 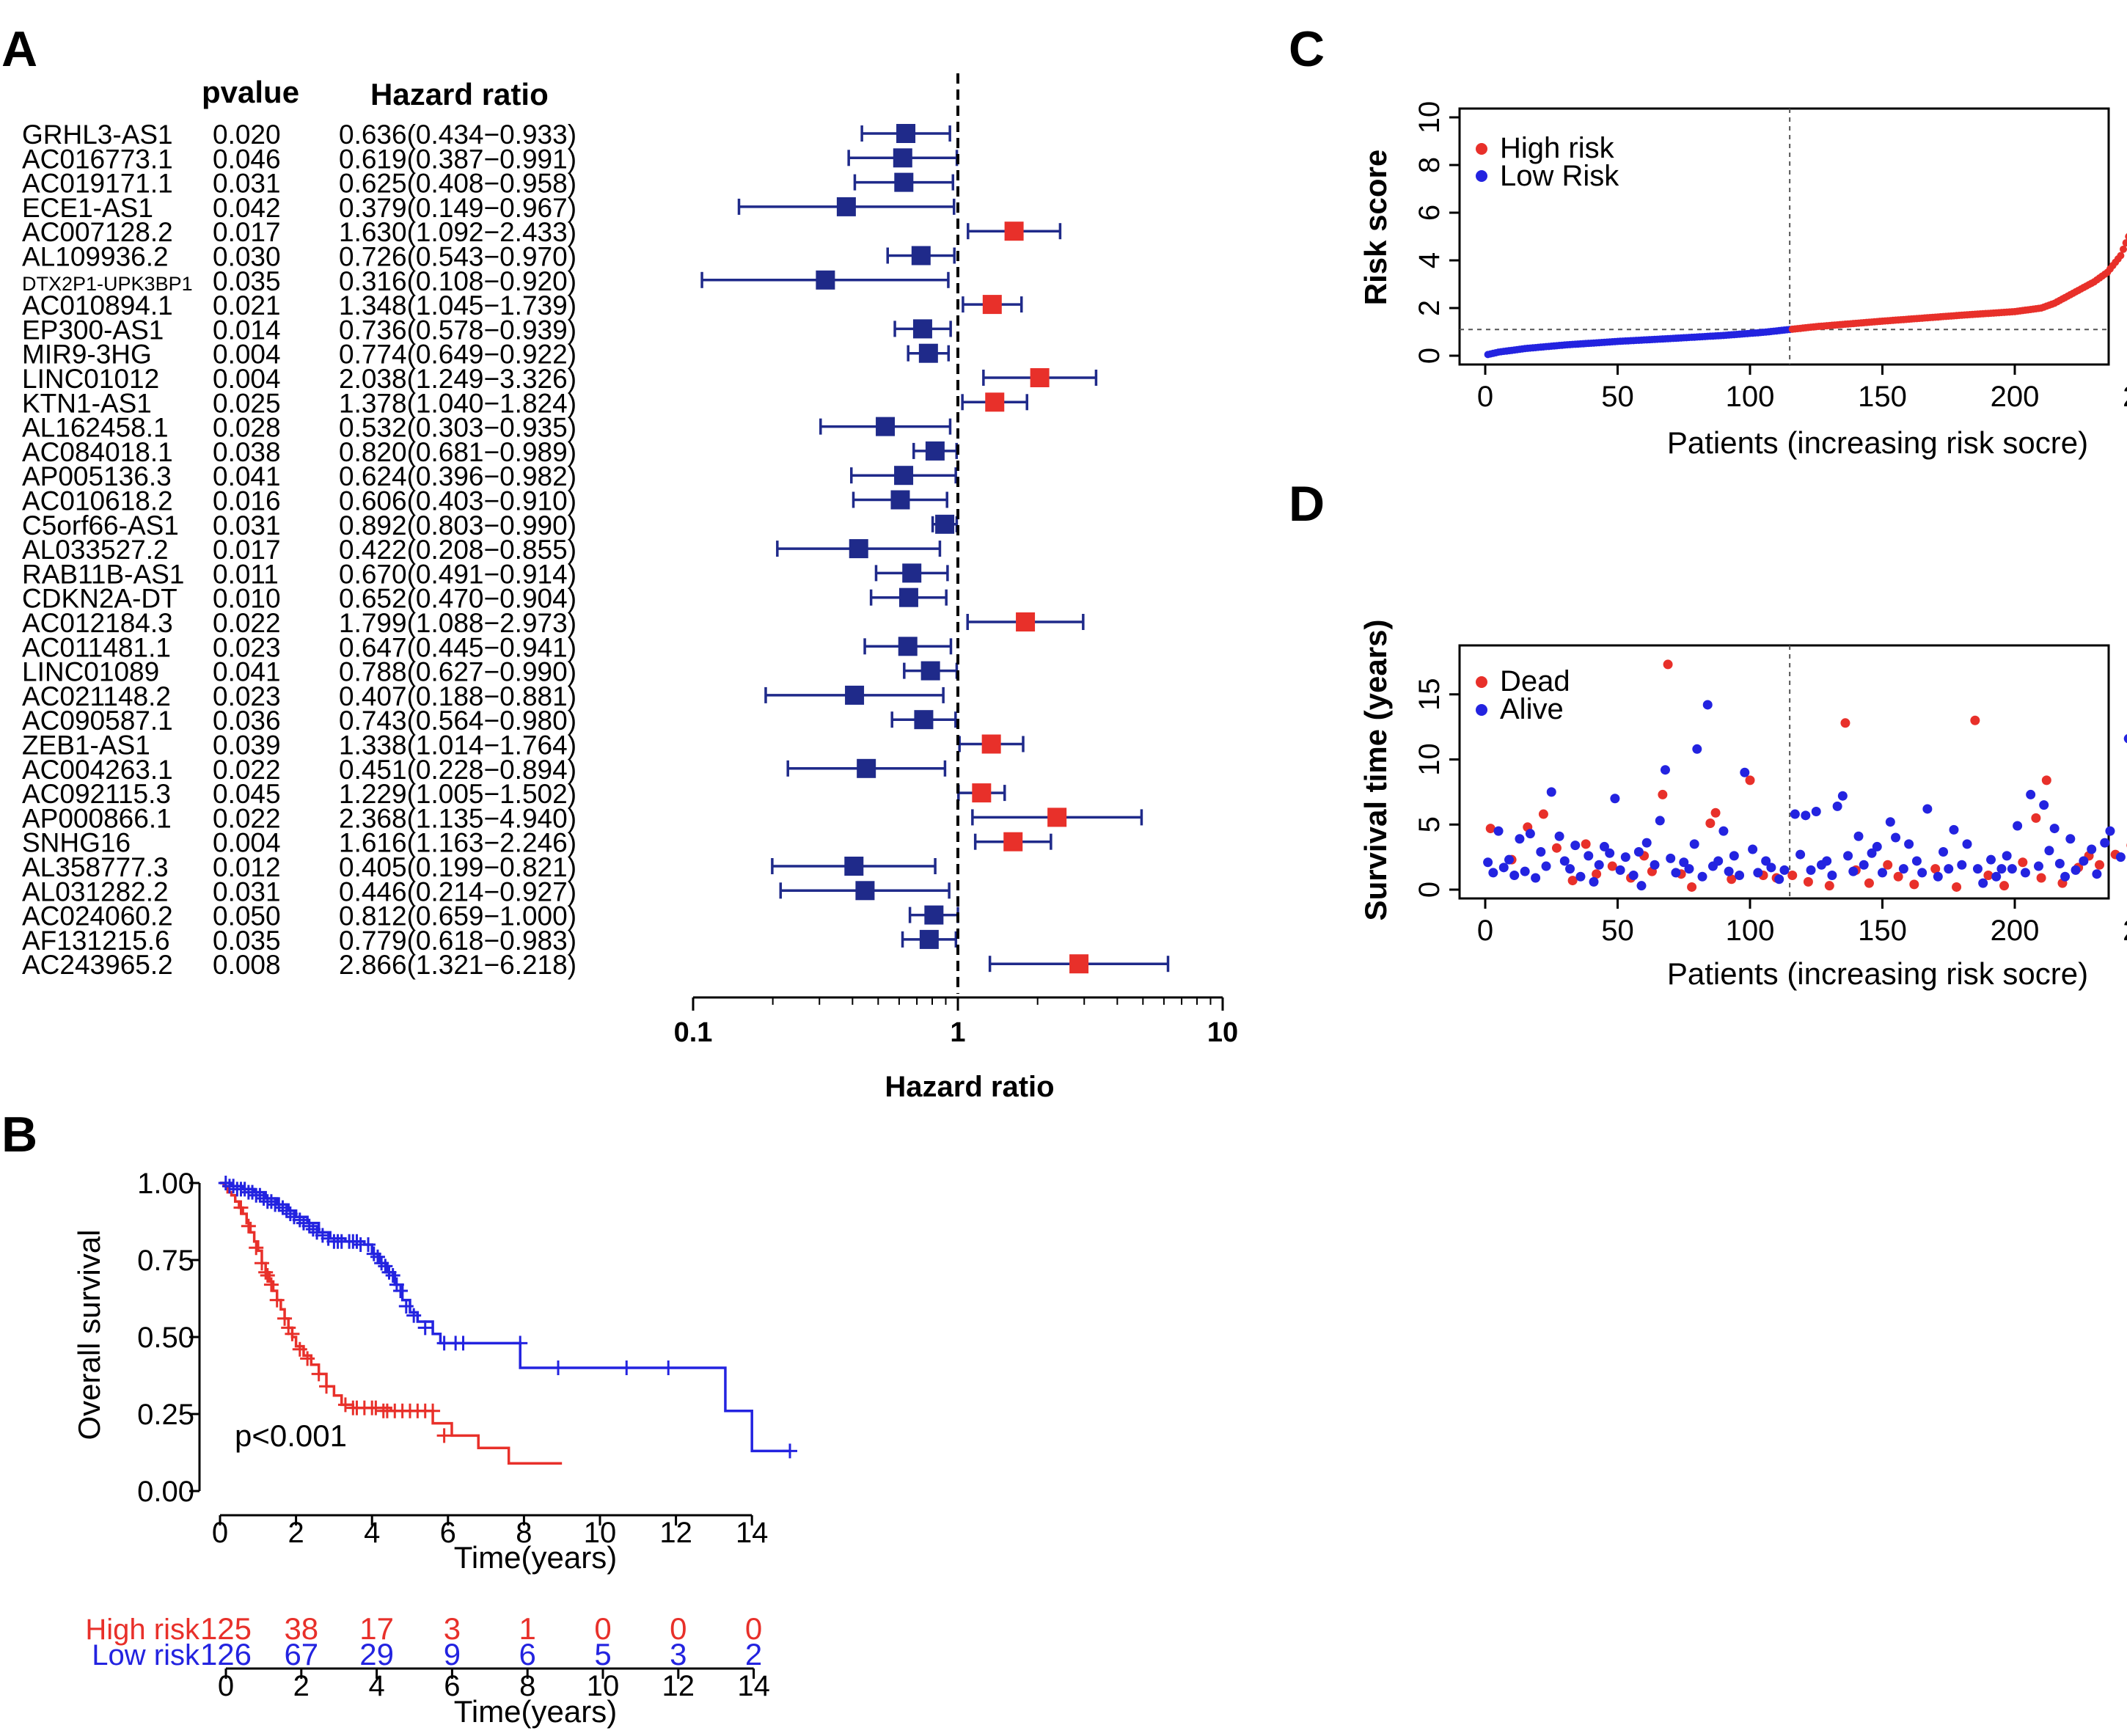 What do you see at coordinates (1375, 770) in the screenshot?
I see `surv-y-axis-label: Survival time (years)` at bounding box center [1375, 770].